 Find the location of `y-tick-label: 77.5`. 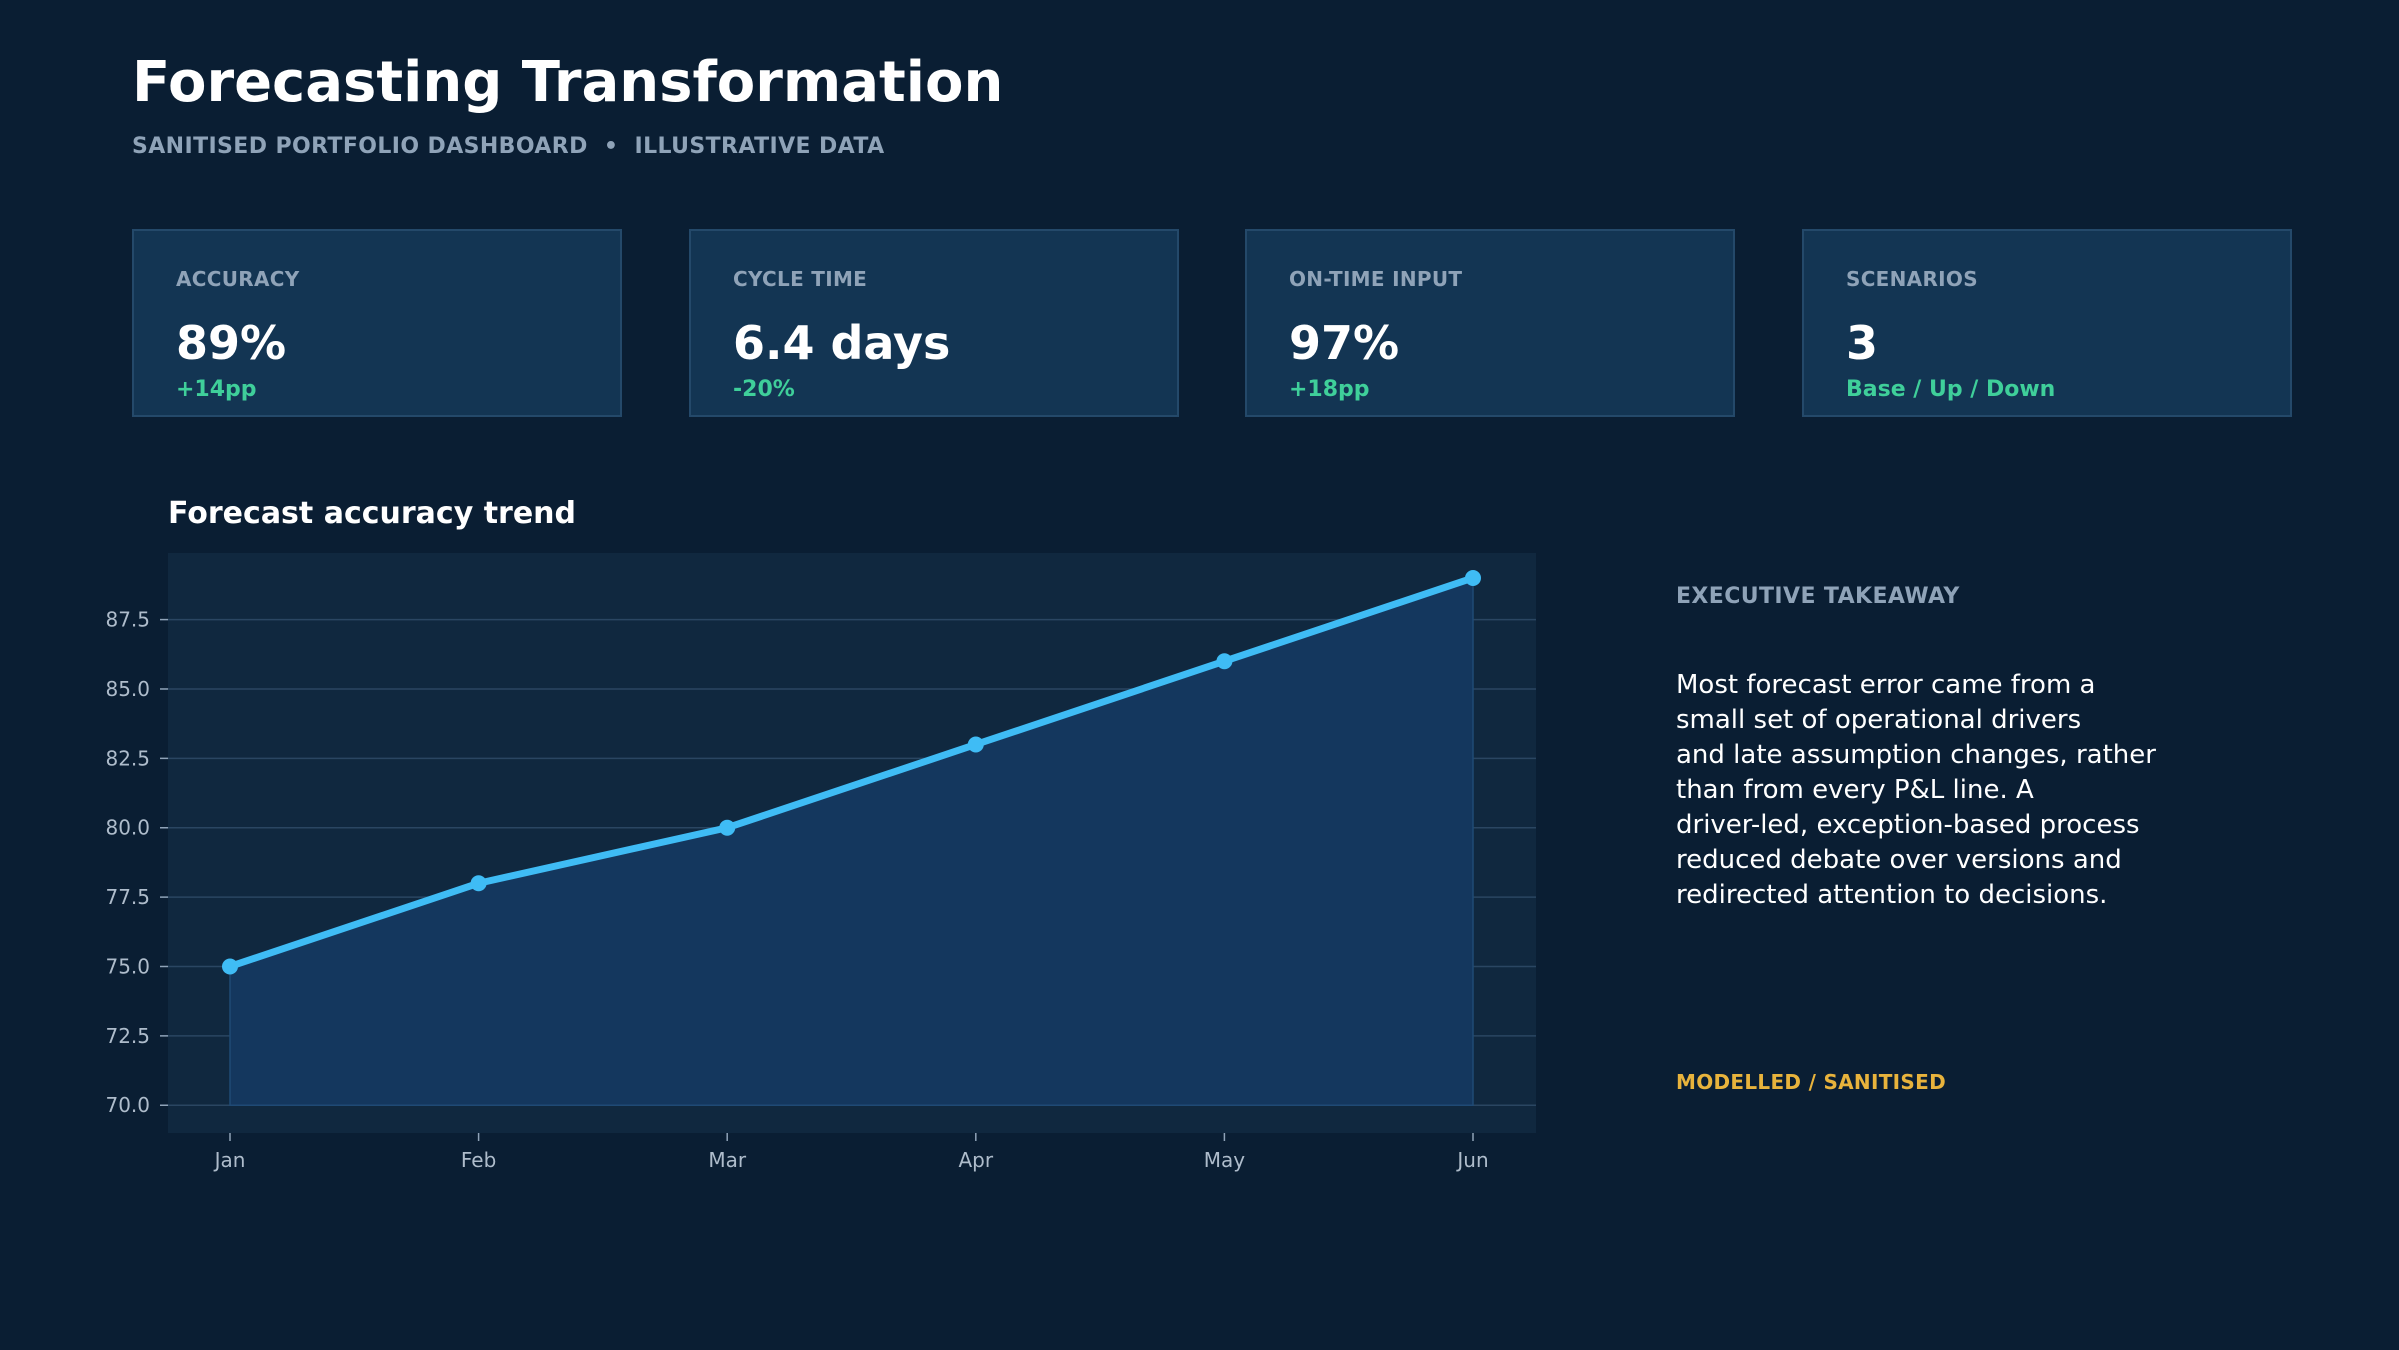

y-tick-label: 77.5 is located at coordinates (127, 897).